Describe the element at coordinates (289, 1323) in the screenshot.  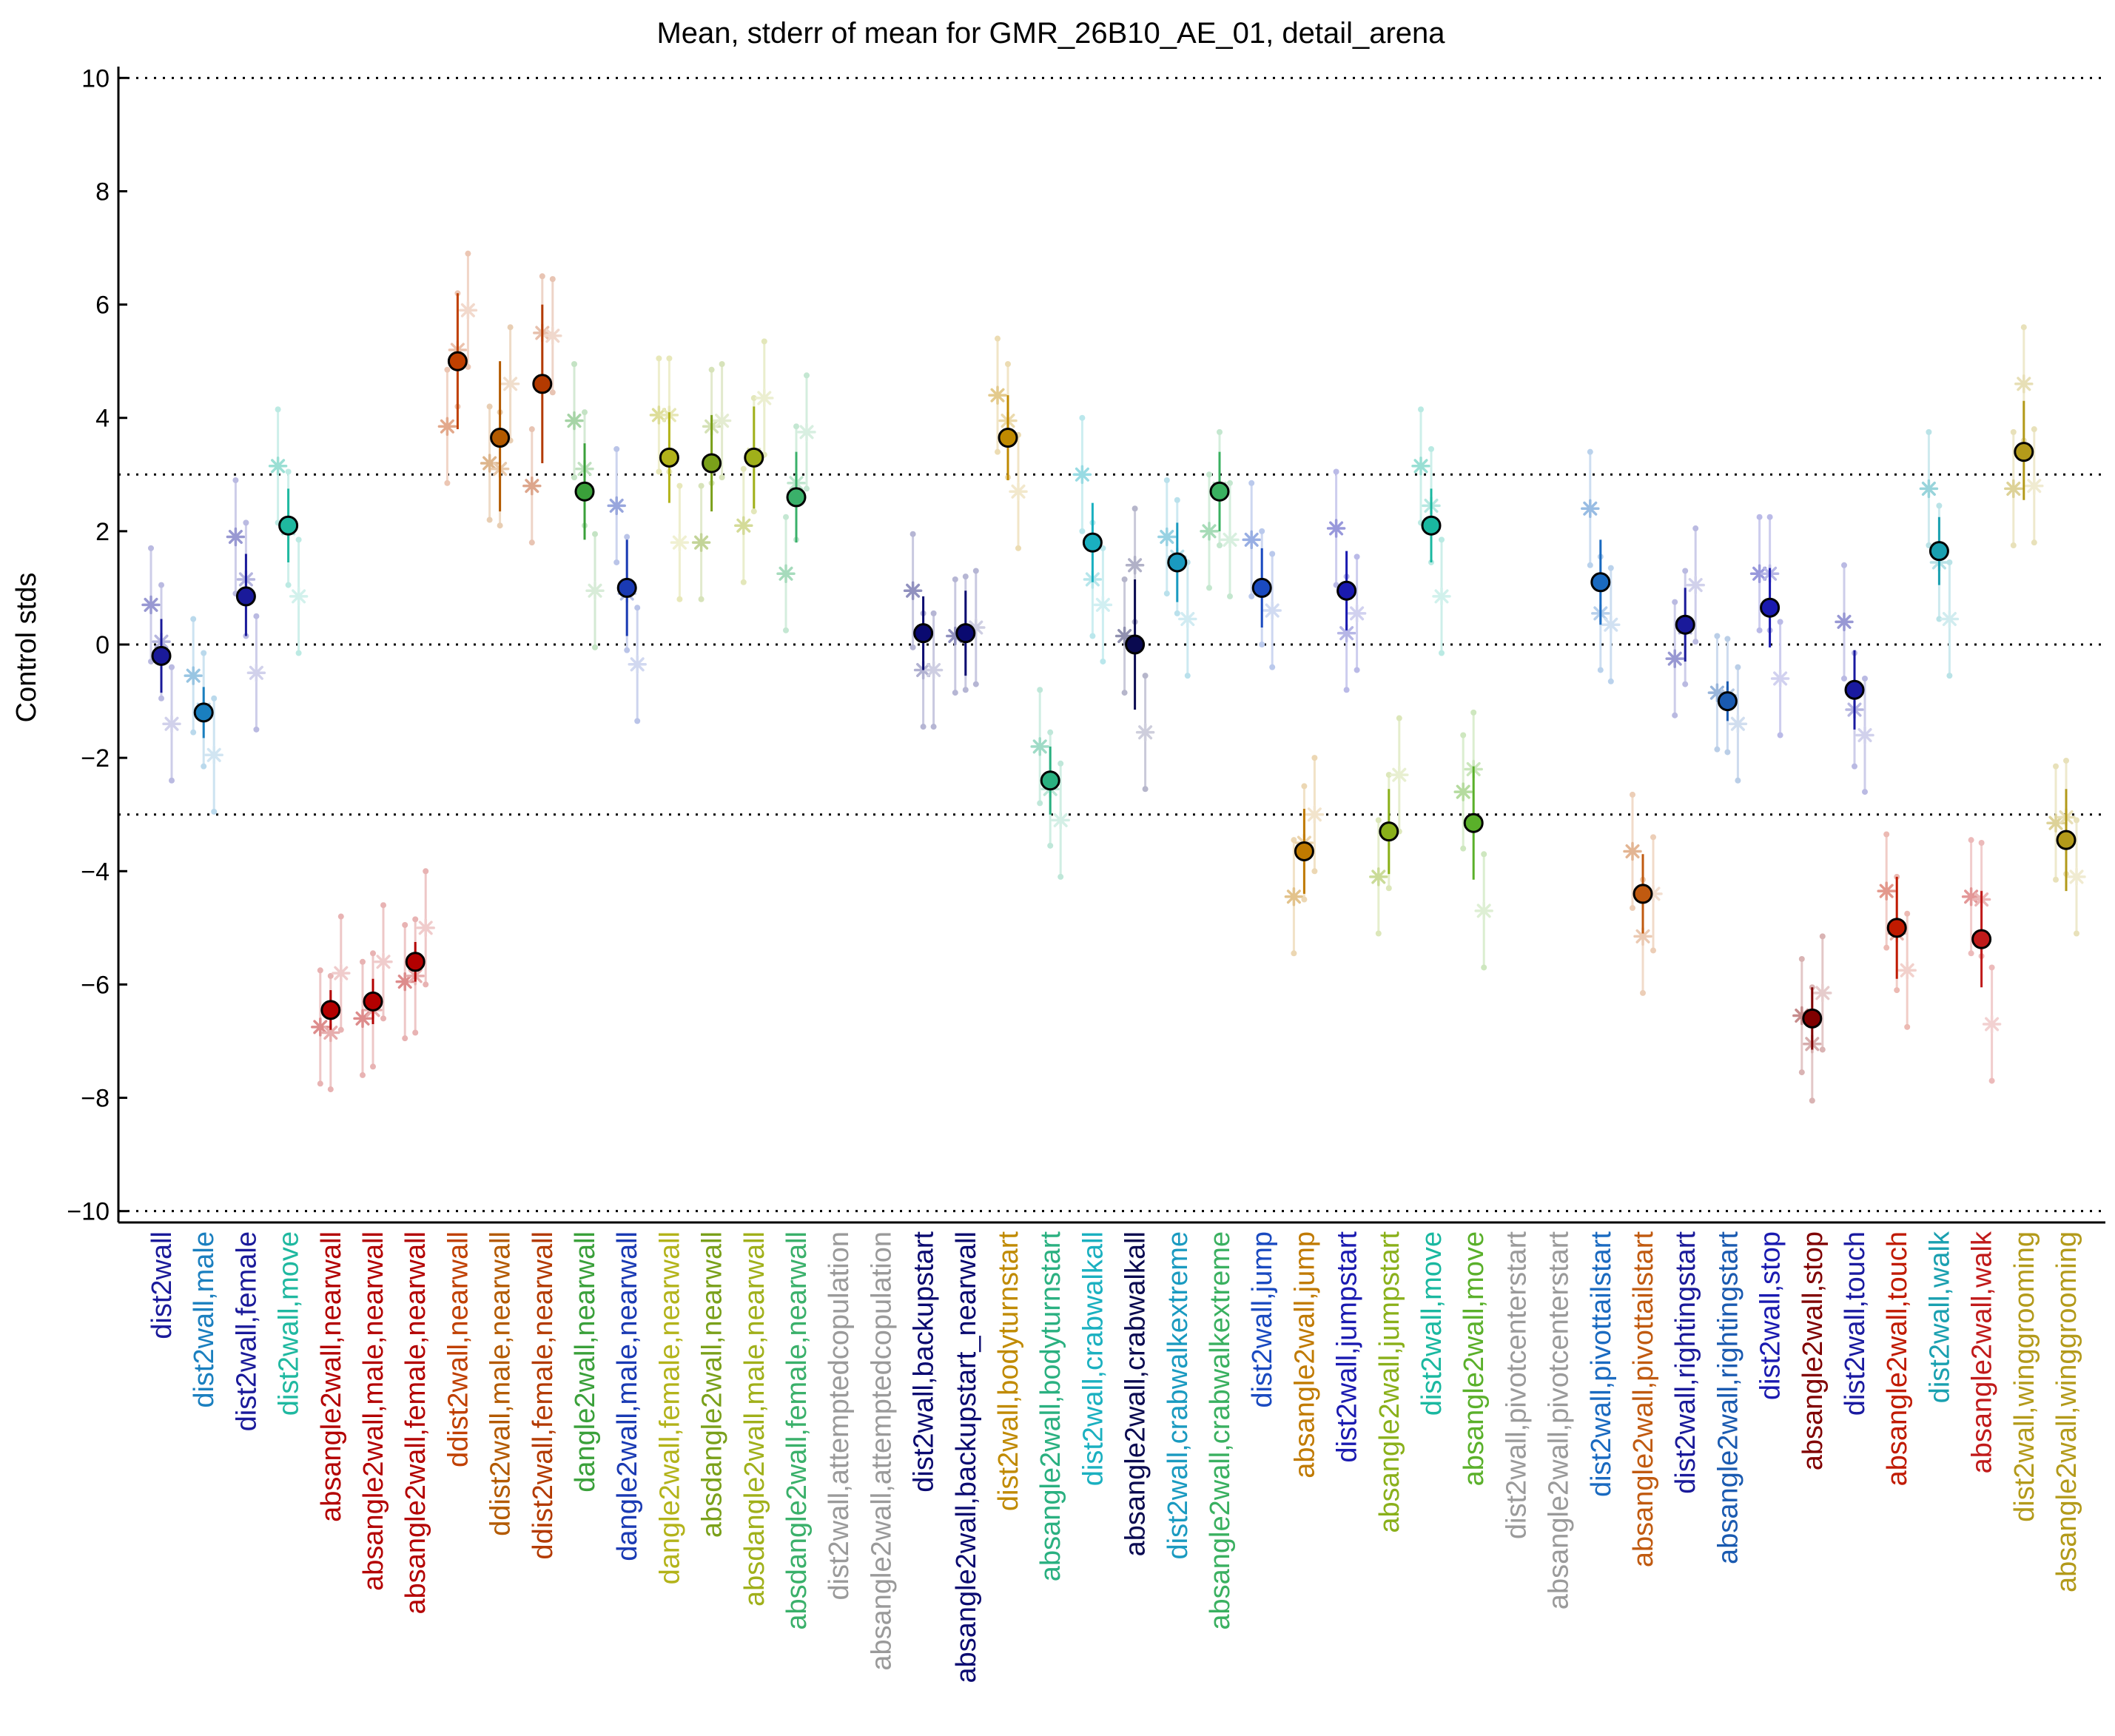
I see `x-tick-label: dist2wall,move` at that location.